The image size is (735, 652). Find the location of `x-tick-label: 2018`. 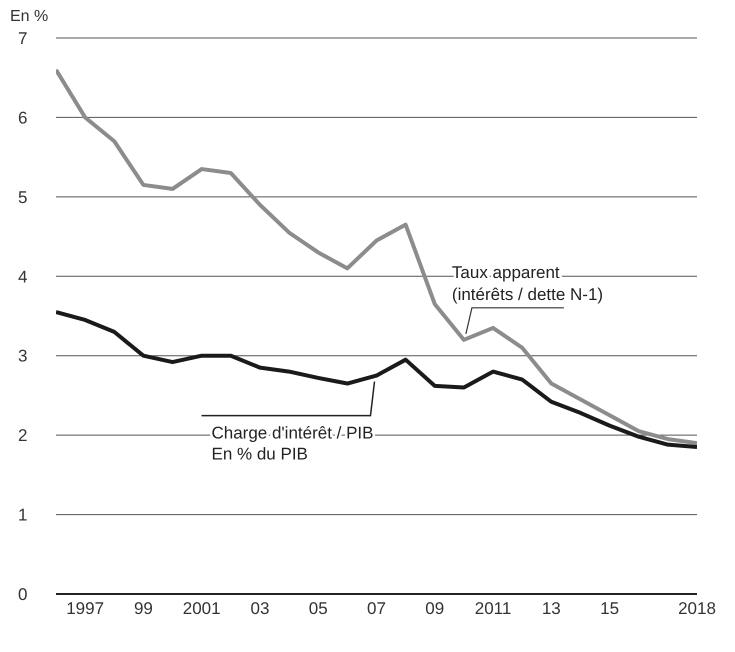

x-tick-label: 2018 is located at coordinates (697, 608).